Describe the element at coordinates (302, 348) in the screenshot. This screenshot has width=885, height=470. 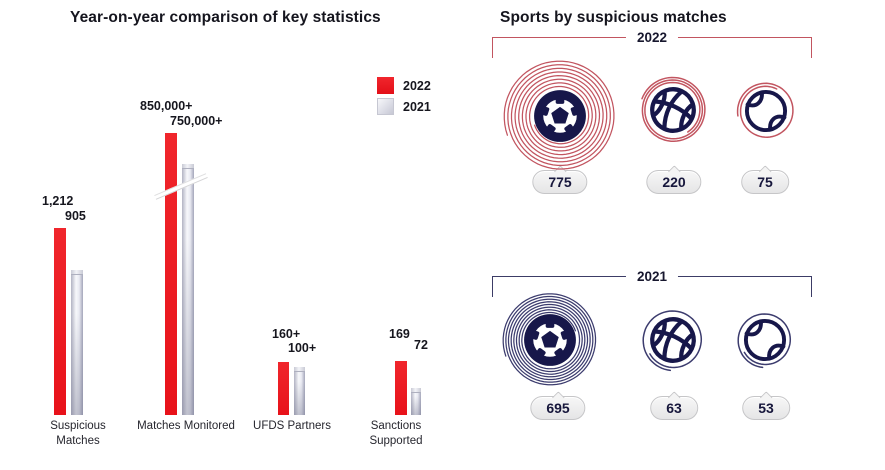
I see `value-ufds-2021: 100+` at that location.